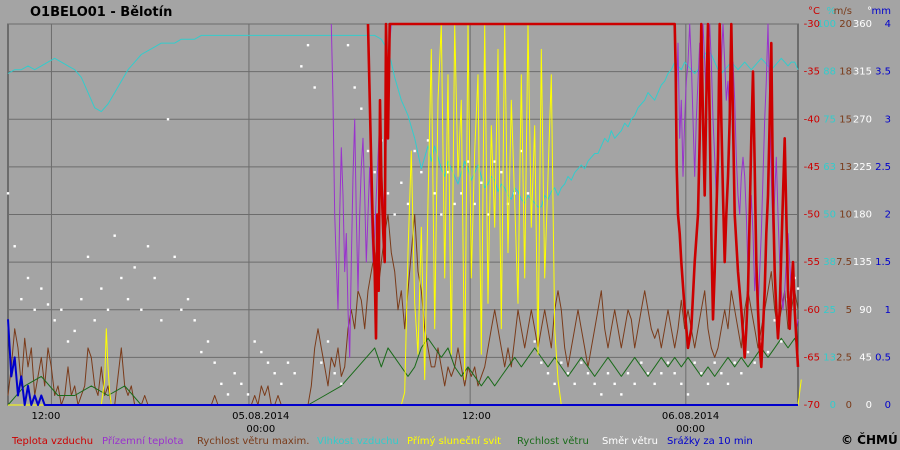 This screenshot has width=900, height=450. I want to click on axis-tick-label: 180, so click(862, 215).